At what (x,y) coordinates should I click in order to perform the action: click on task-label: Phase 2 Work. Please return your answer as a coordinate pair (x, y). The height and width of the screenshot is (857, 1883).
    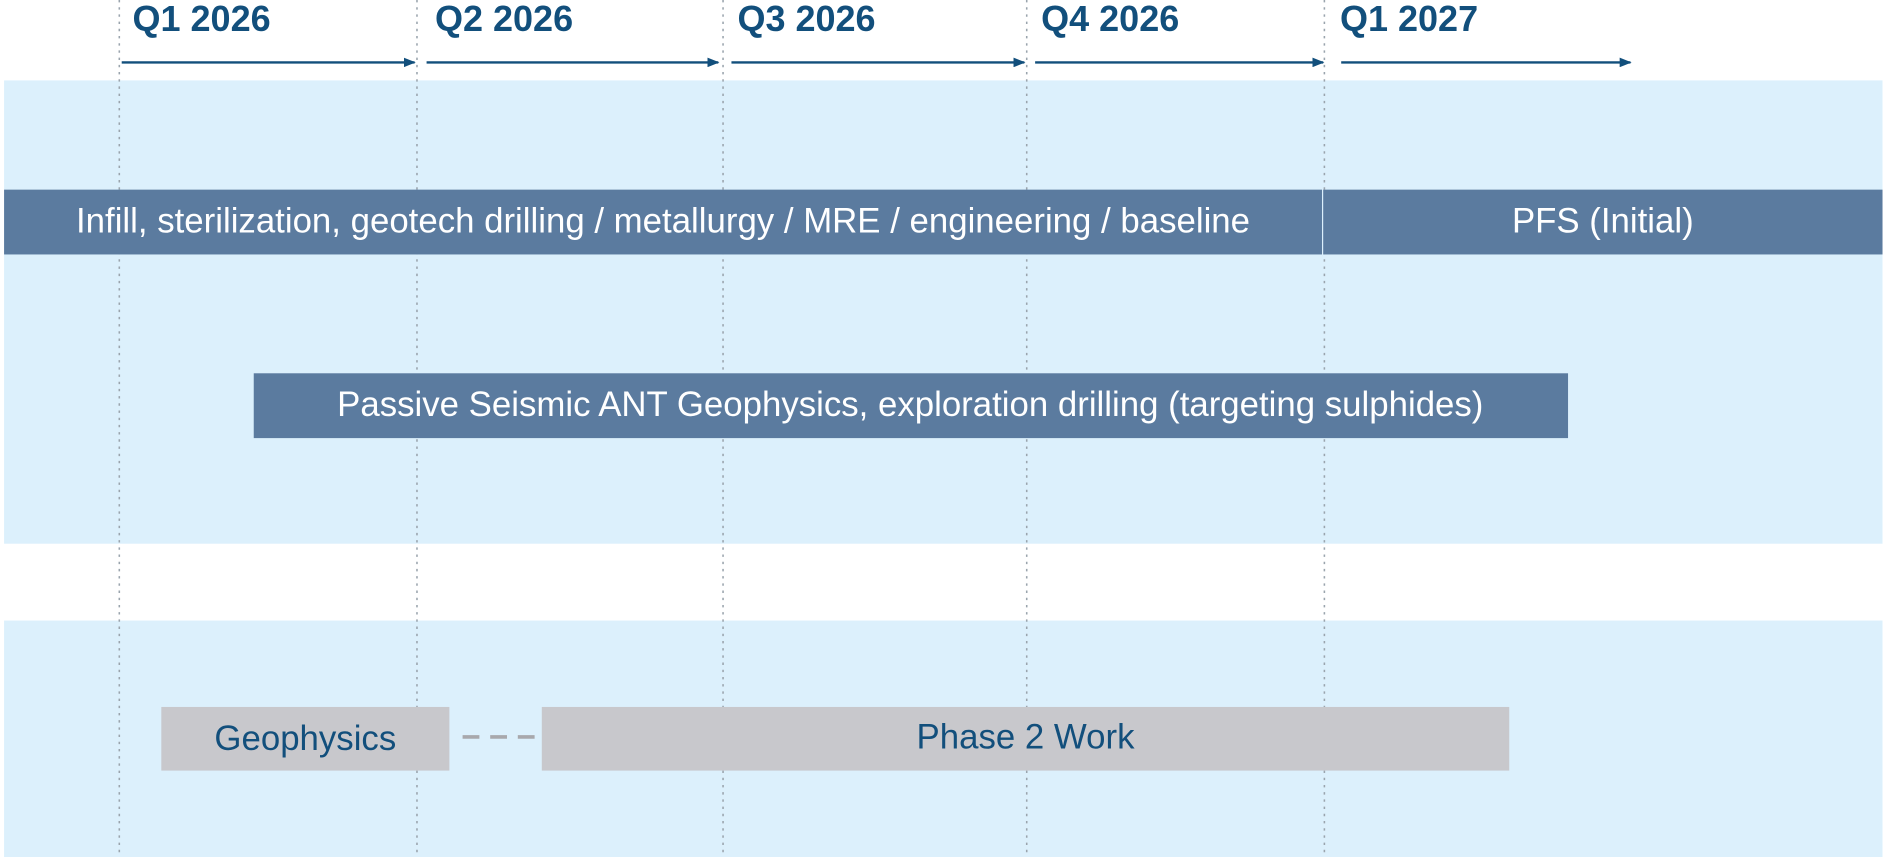
    Looking at the image, I should click on (1026, 737).